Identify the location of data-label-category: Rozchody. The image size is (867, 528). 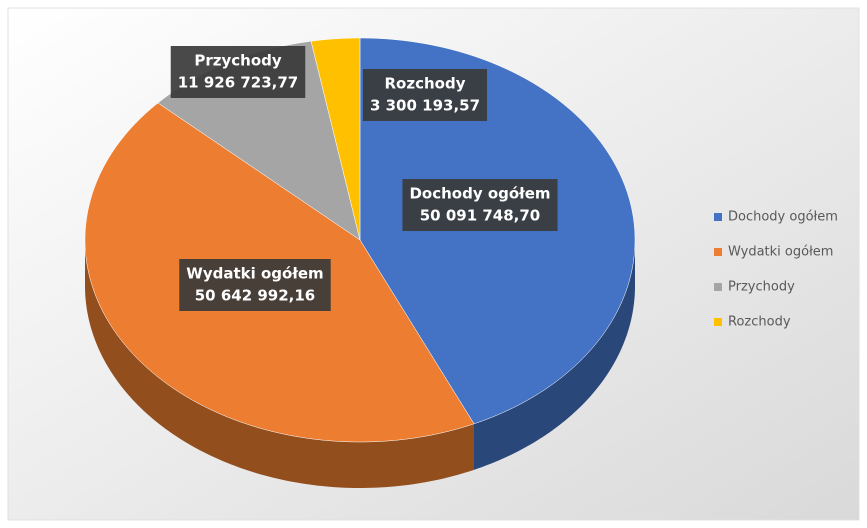
(425, 84).